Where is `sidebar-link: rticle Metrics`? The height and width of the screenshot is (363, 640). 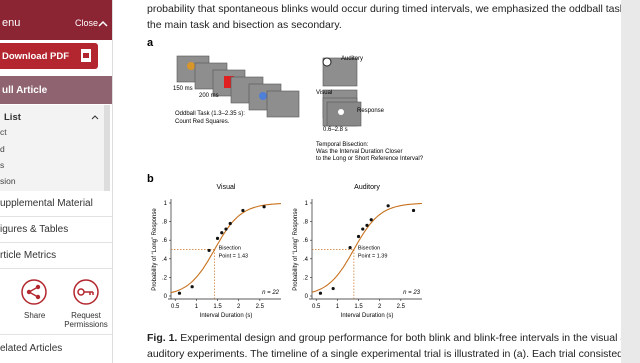
sidebar-link: rticle Metrics is located at coordinates (56, 256).